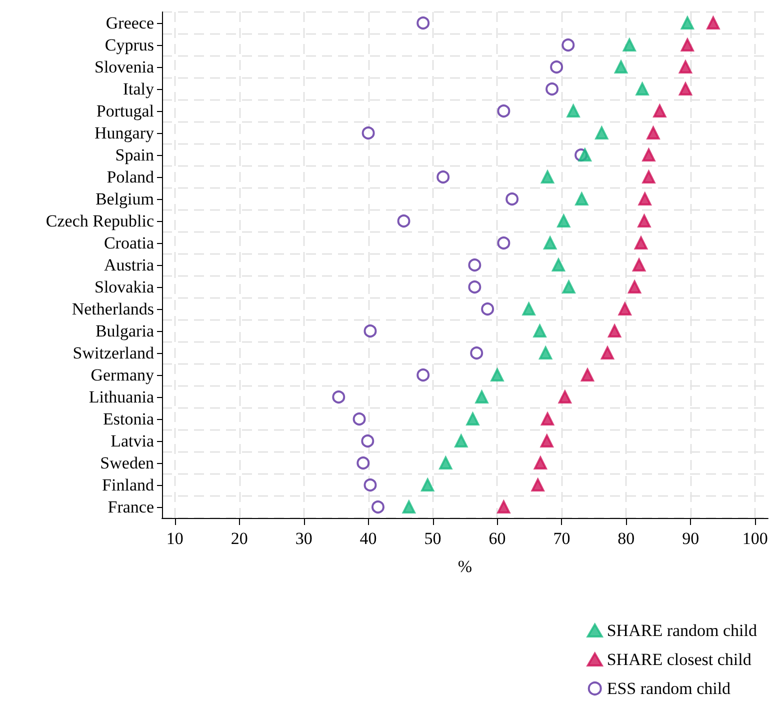 The height and width of the screenshot is (704, 772). I want to click on x-tick-label: 80, so click(626, 538).